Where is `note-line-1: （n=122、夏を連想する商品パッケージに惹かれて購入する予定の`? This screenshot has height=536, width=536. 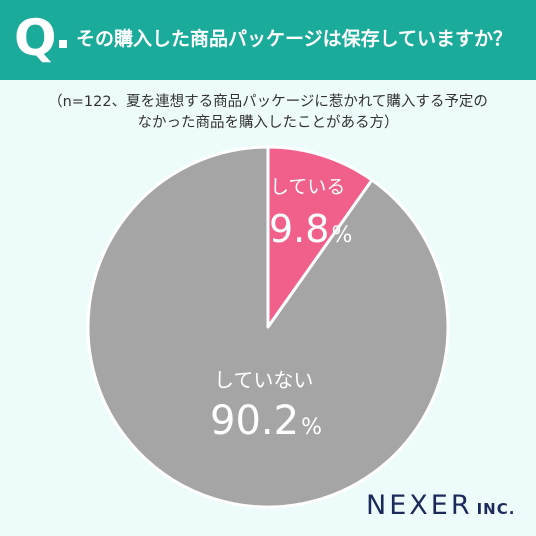 note-line-1: （n=122、夏を連想する商品パッケージに惹かれて購入する予定の is located at coordinates (268, 102).